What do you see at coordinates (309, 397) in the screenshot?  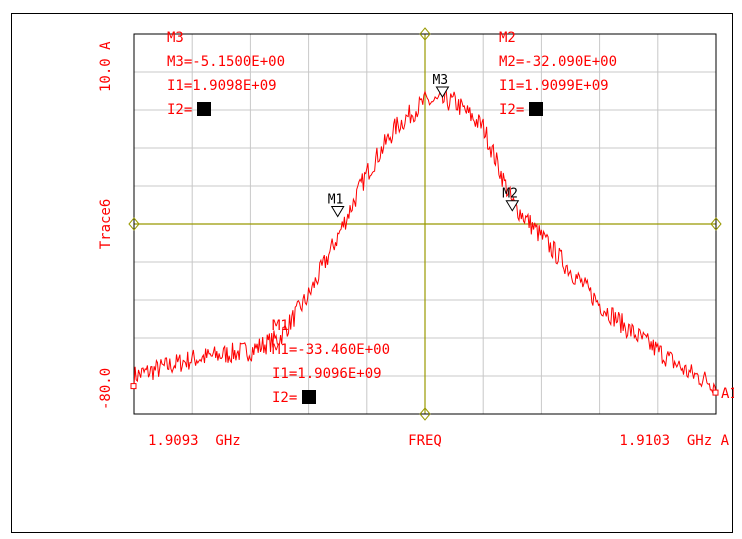 I see `readout-m1-i2-box` at bounding box center [309, 397].